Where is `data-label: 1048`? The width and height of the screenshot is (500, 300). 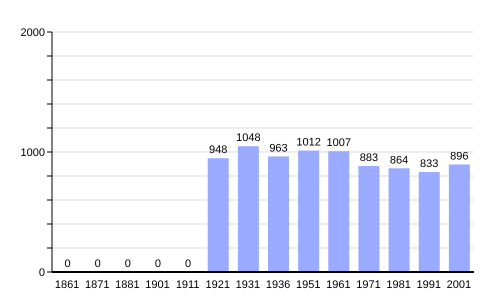 data-label: 1048 is located at coordinates (248, 138).